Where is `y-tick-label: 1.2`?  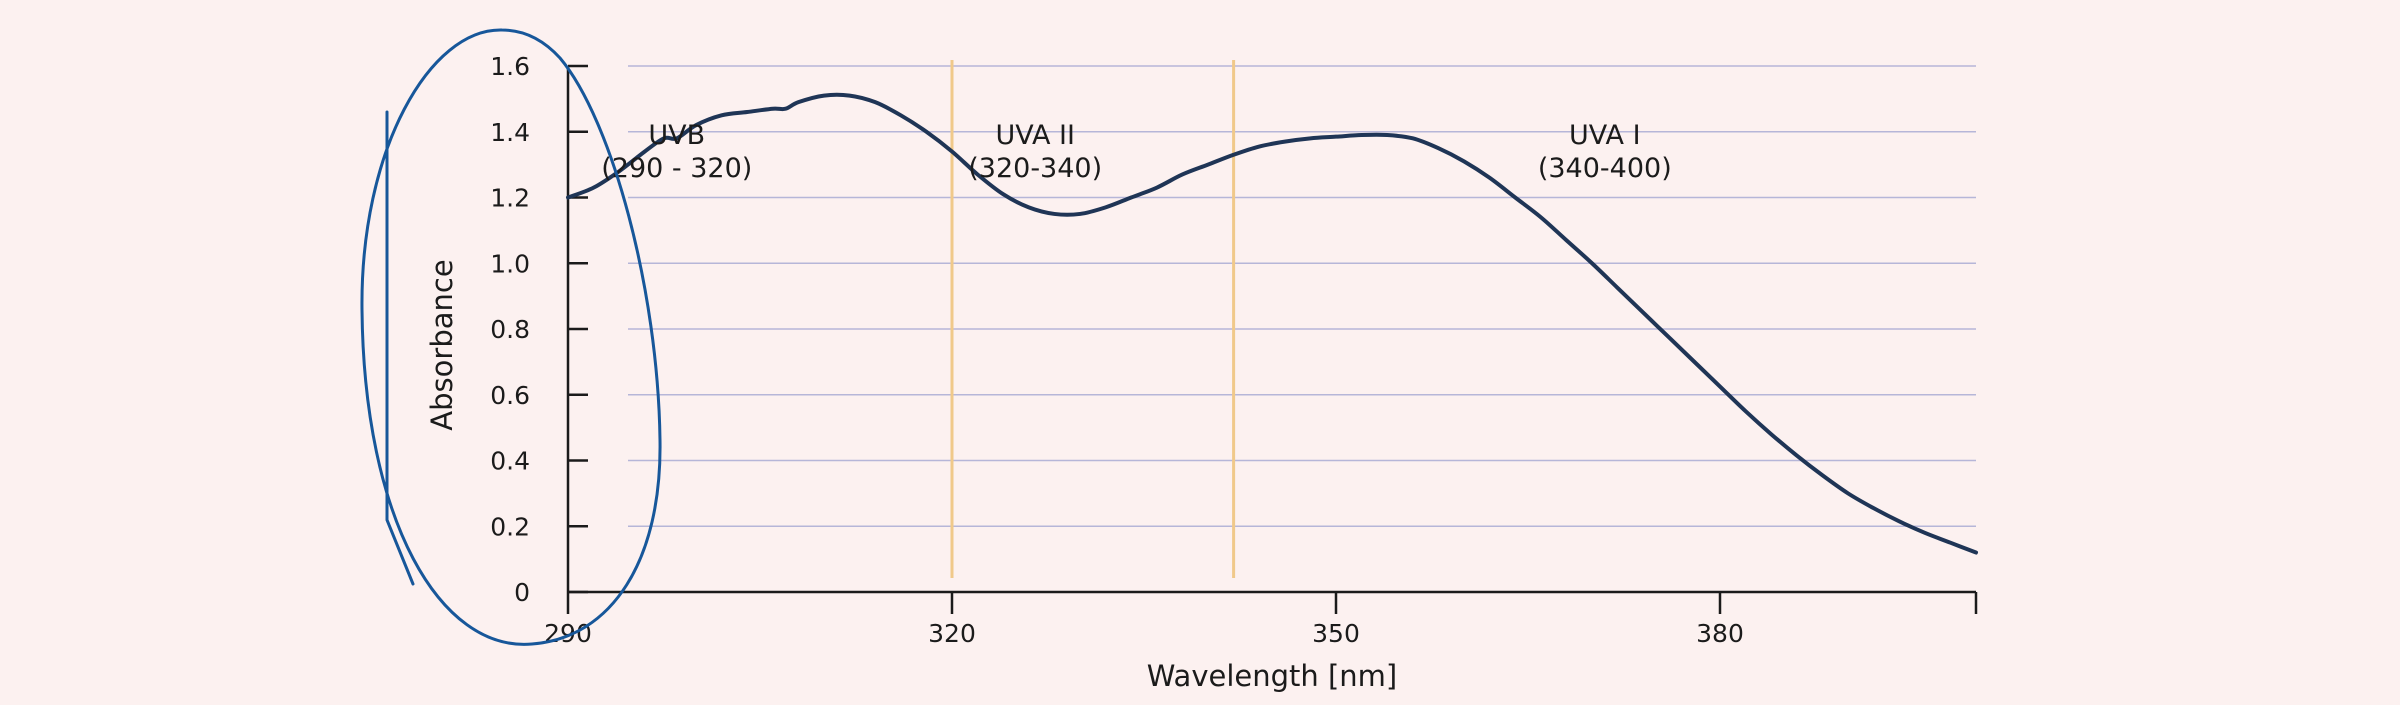
y-tick-label: 1.2 is located at coordinates (510, 198).